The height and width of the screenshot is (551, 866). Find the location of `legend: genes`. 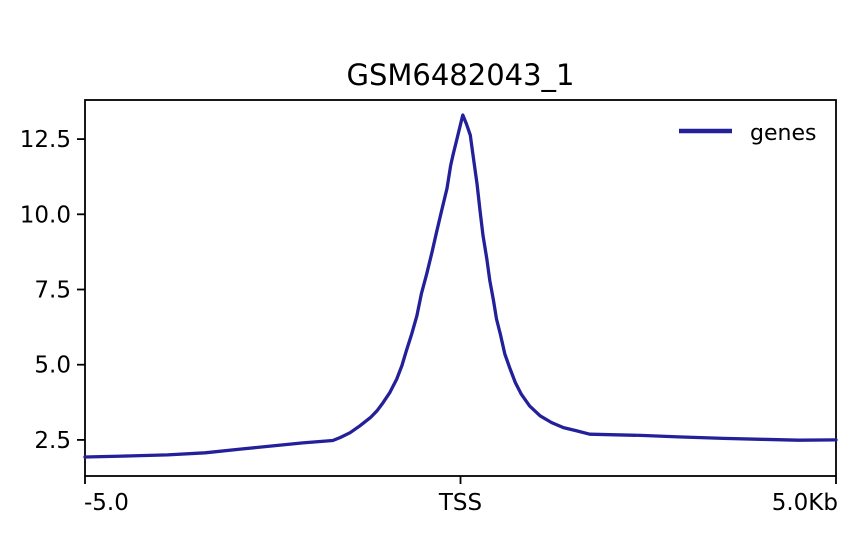

legend: genes is located at coordinates (747, 133).